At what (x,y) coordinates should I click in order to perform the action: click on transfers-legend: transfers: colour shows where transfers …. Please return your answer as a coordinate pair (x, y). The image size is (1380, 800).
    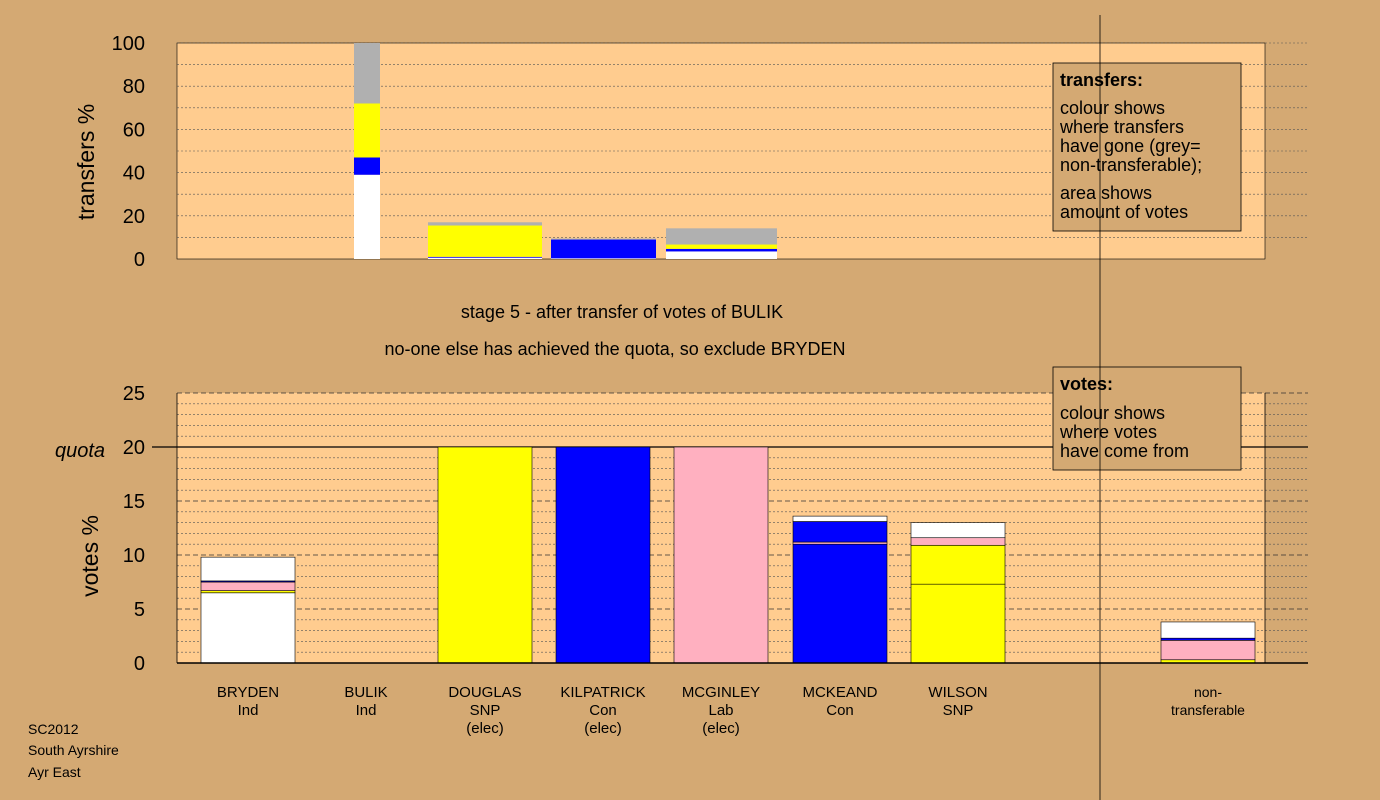
    Looking at the image, I should click on (1147, 147).